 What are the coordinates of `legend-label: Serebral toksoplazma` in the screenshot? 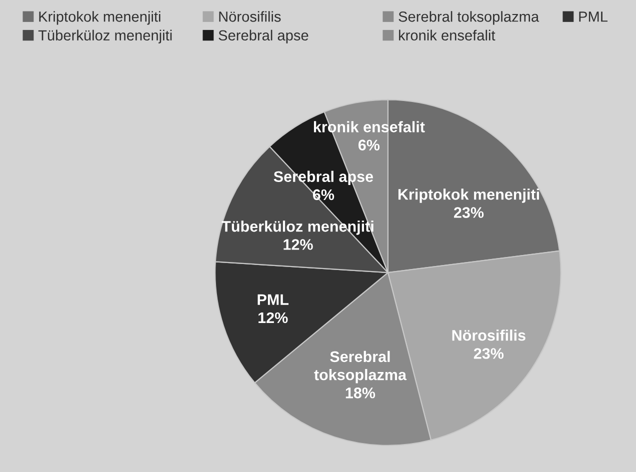 It's located at (469, 18).